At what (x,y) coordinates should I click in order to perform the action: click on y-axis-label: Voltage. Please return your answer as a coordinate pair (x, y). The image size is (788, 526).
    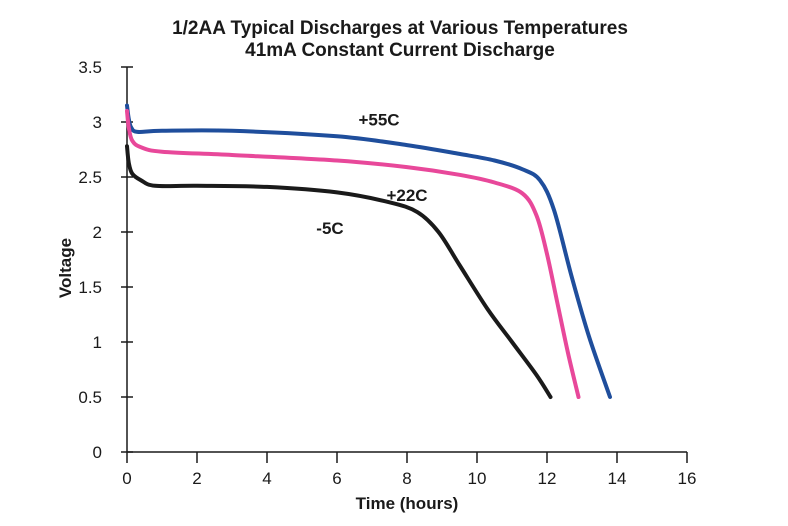
    Looking at the image, I should click on (65, 268).